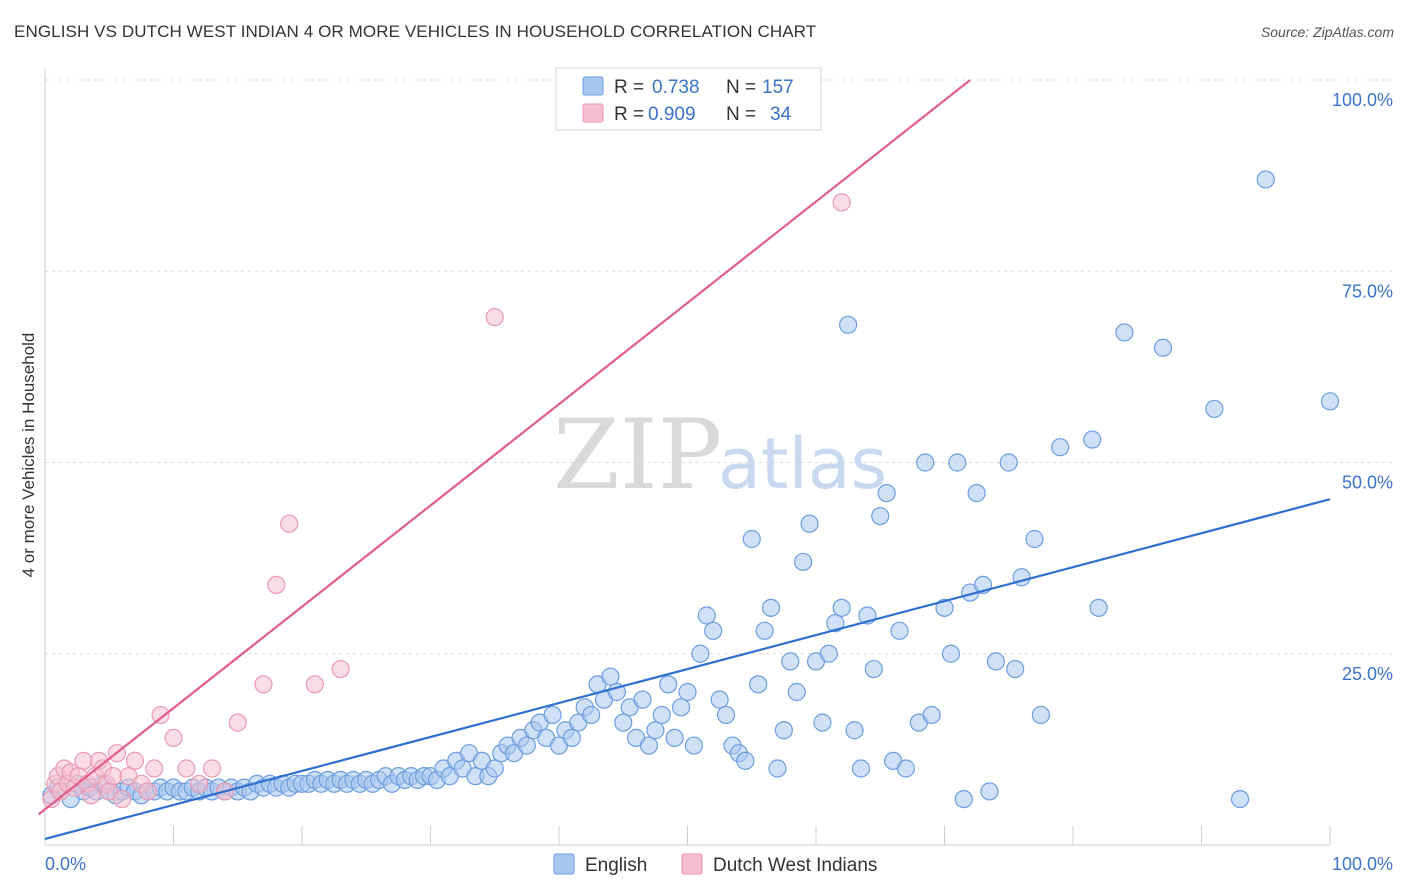 The height and width of the screenshot is (892, 1406). Describe the element at coordinates (1362, 100) in the screenshot. I see `y-tick-label: 100.0%` at that location.